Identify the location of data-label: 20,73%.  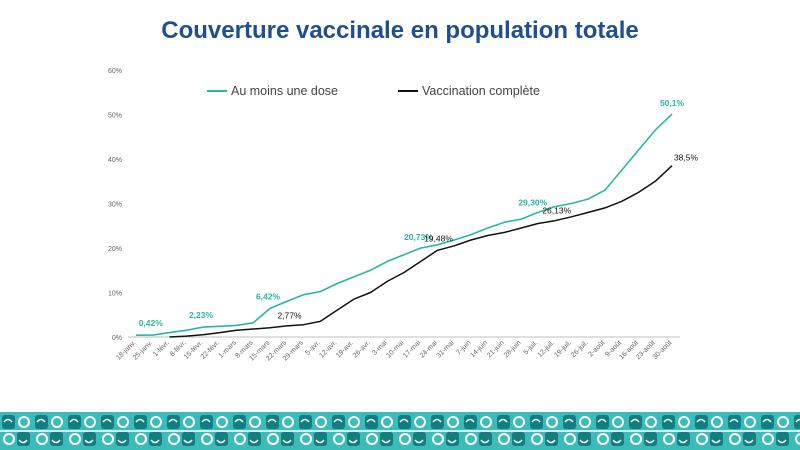
(418, 237).